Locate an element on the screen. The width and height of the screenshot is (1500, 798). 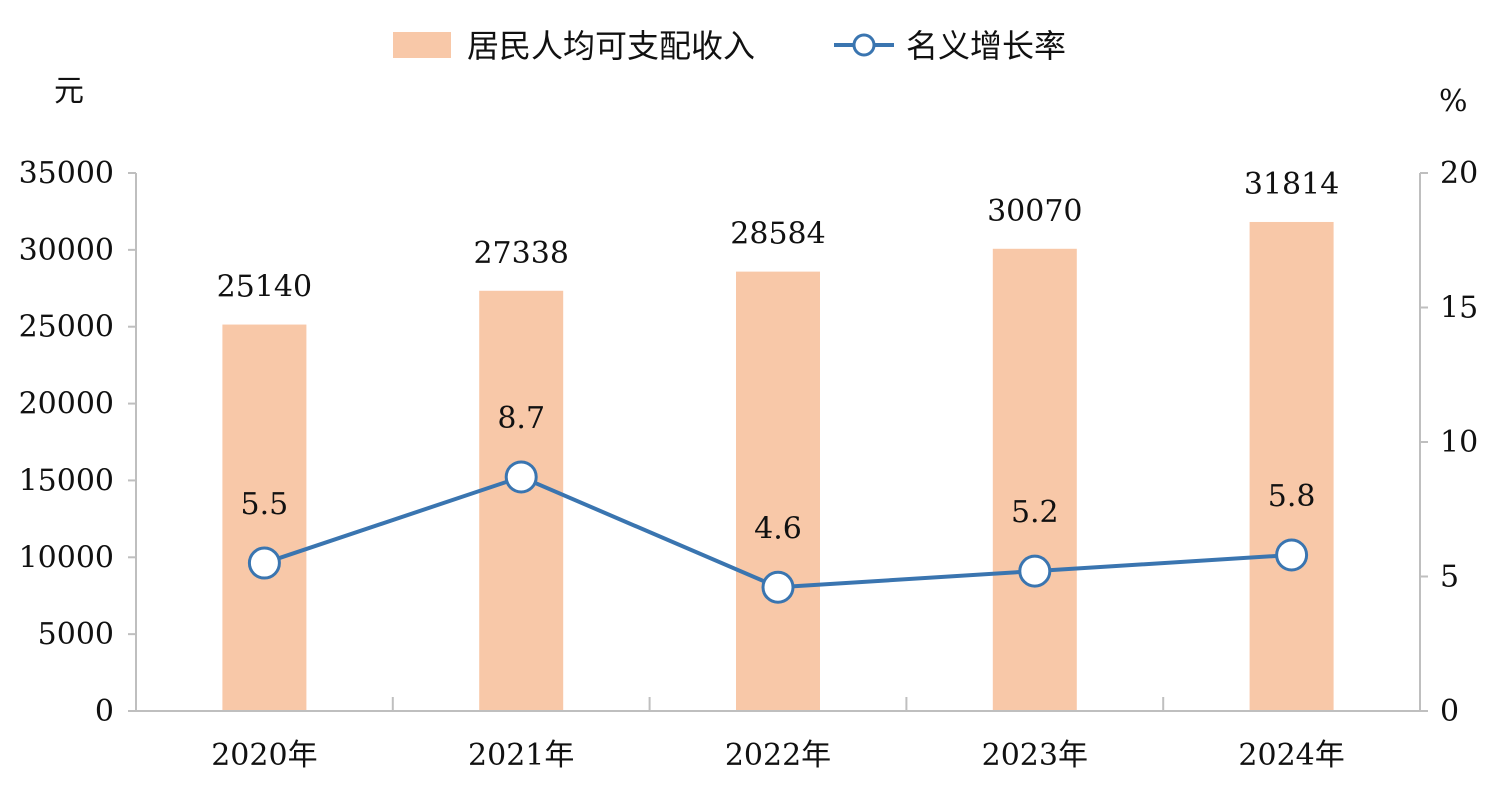
right-tick-label-4: 20 is located at coordinates (1459, 173).